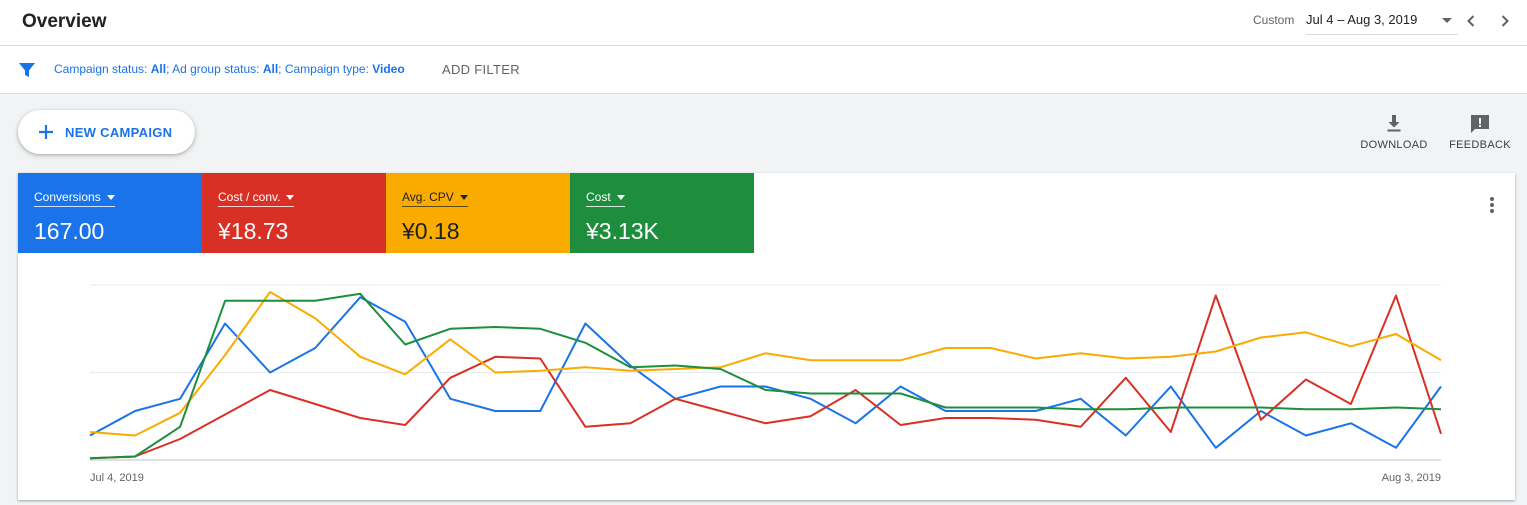 Image resolution: width=1527 pixels, height=505 pixels. Describe the element at coordinates (1480, 145) in the screenshot. I see `feedback-label: FEEDBACK` at that location.